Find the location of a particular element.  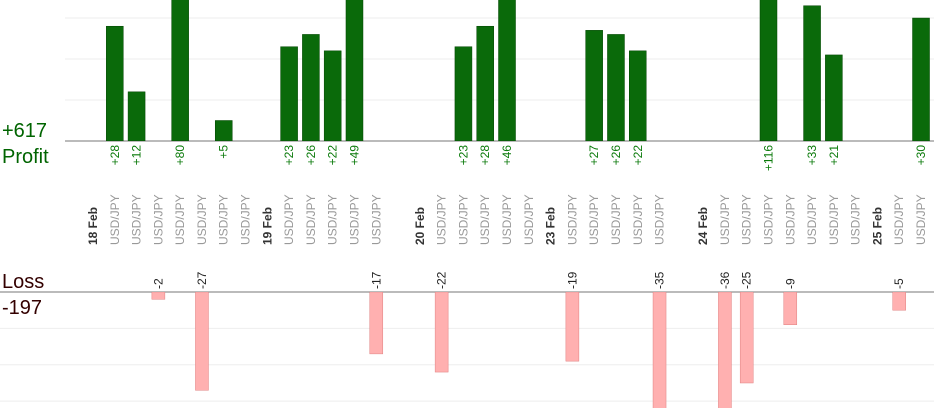

value-label: +5 is located at coordinates (224, 152).